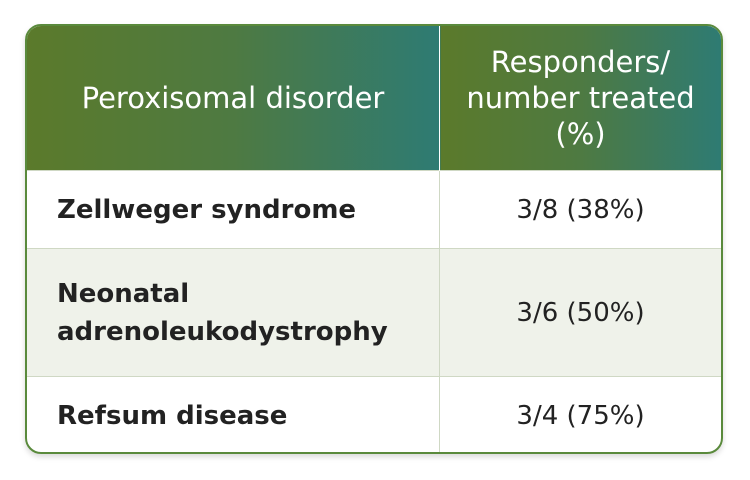  I want to click on cell: 3/8 (38%), so click(580, 209).